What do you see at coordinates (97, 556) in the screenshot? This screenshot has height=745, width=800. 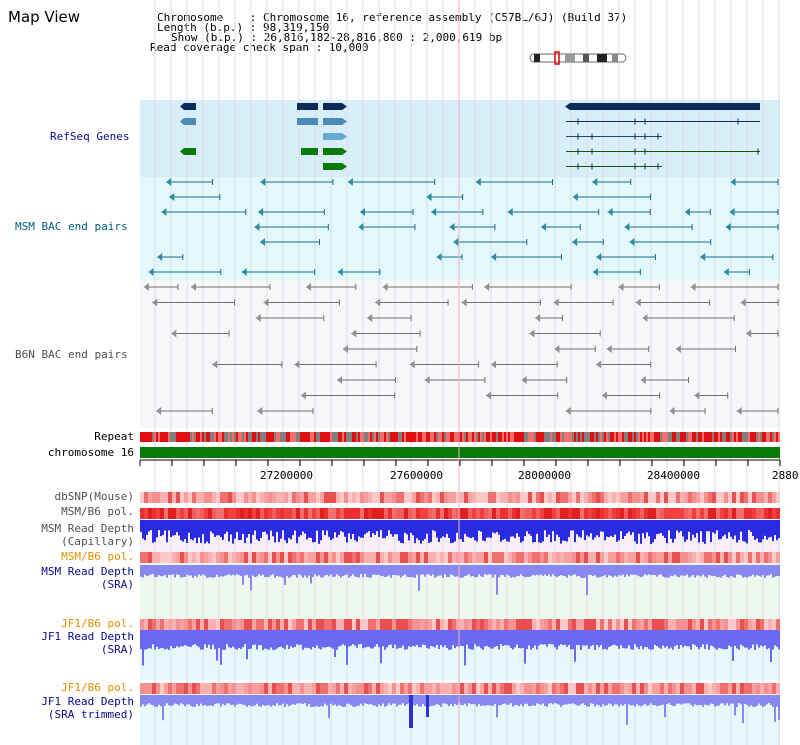 I see `track-label-msm-b6-pol-2: MSM/B6 pol.` at bounding box center [97, 556].